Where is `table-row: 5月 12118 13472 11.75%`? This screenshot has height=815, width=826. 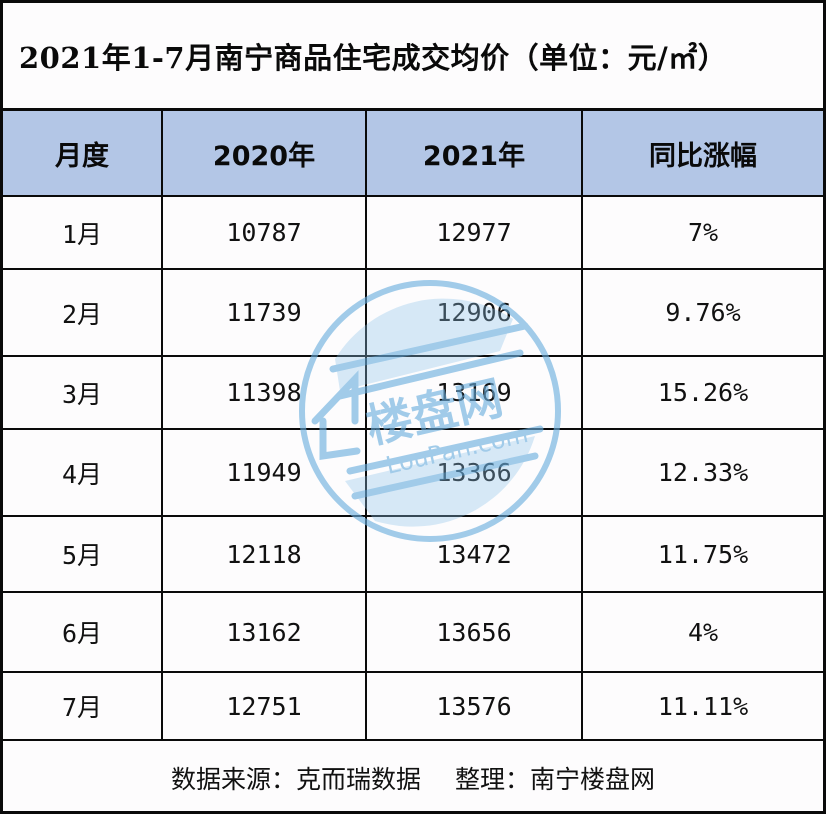
table-row: 5月 12118 13472 11.75% is located at coordinates (413, 554).